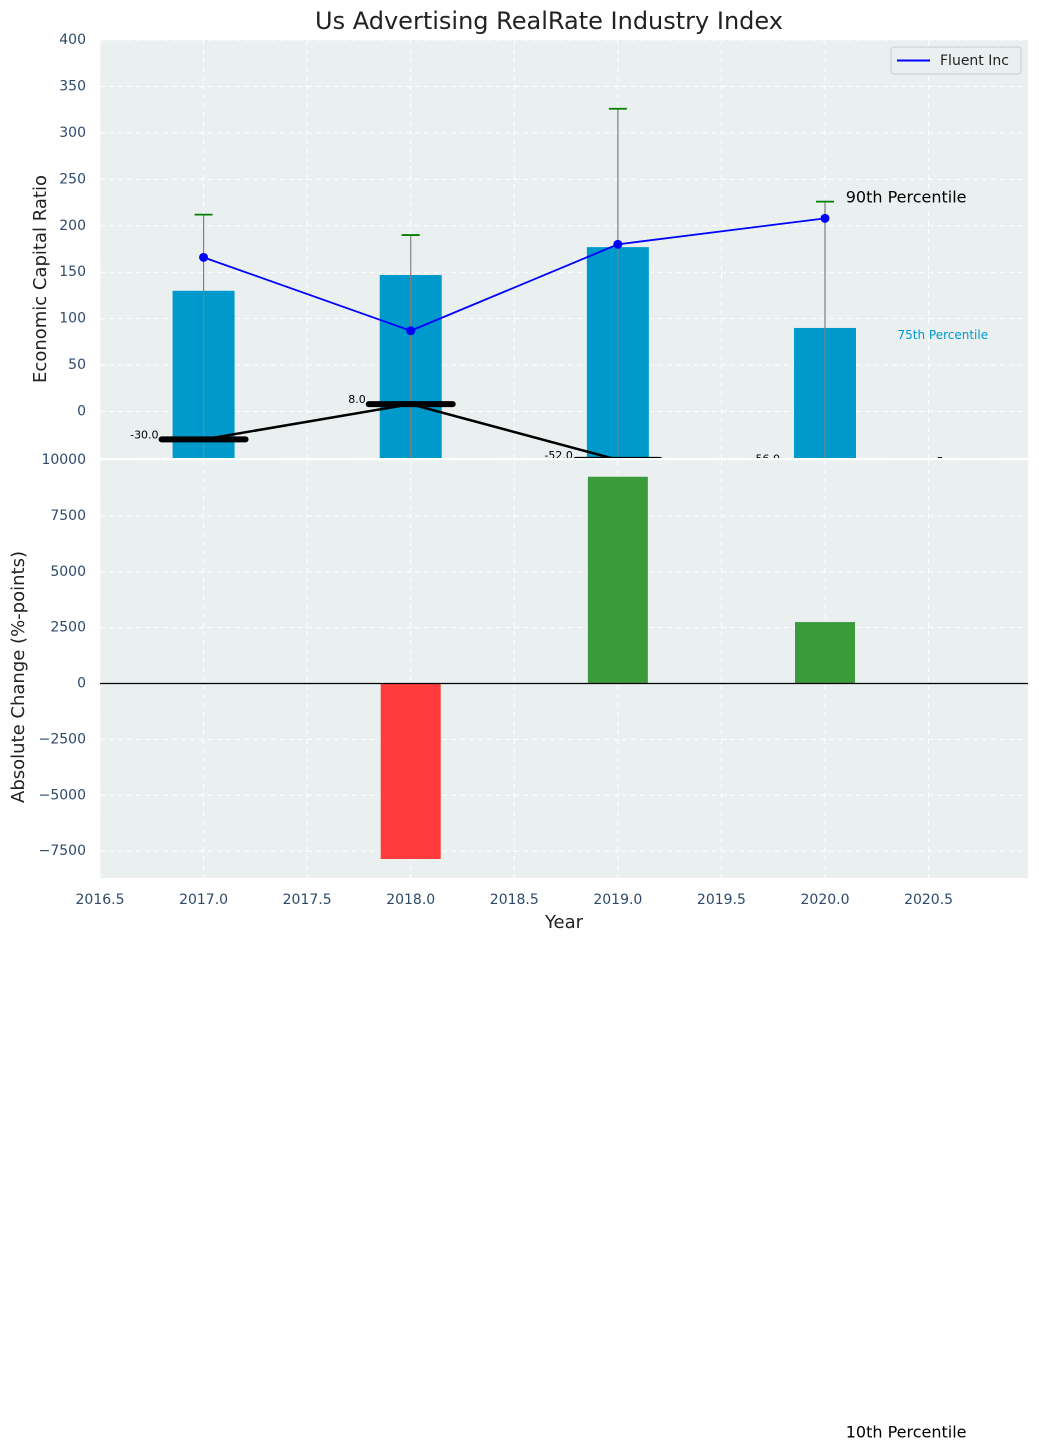 This screenshot has width=1039, height=1456. I want to click on top-y-tick-label: 350, so click(72, 86).